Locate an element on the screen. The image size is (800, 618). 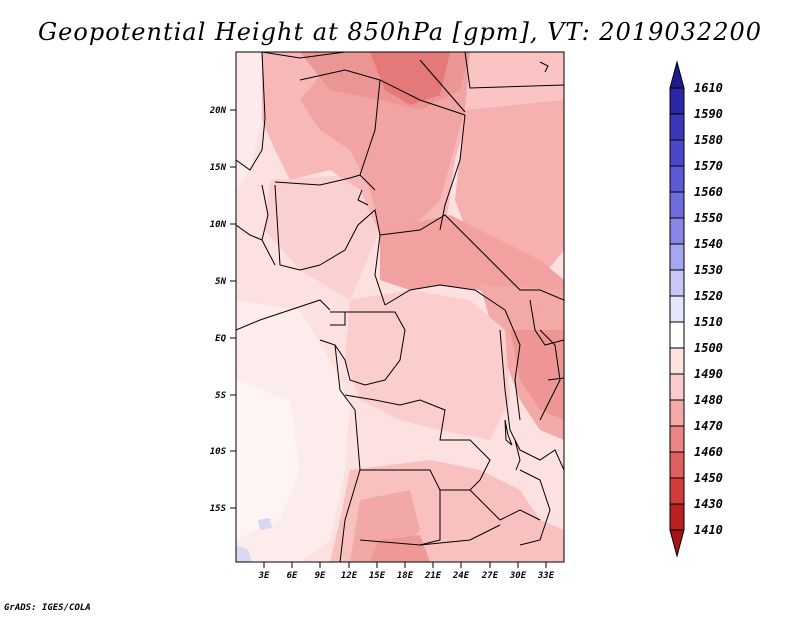
legend-arrow-top is located at coordinates (677, 74).